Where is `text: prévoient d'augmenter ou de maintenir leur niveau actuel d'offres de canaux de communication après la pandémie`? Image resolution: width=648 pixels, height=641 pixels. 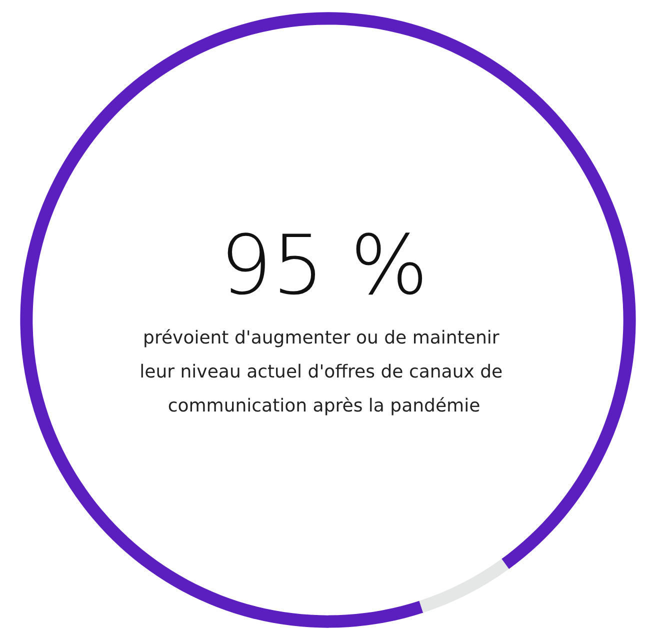 text: prévoient d'augmenter ou de maintenir leur niveau actuel d'offres de canaux de communication après la pandémie is located at coordinates (324, 372).